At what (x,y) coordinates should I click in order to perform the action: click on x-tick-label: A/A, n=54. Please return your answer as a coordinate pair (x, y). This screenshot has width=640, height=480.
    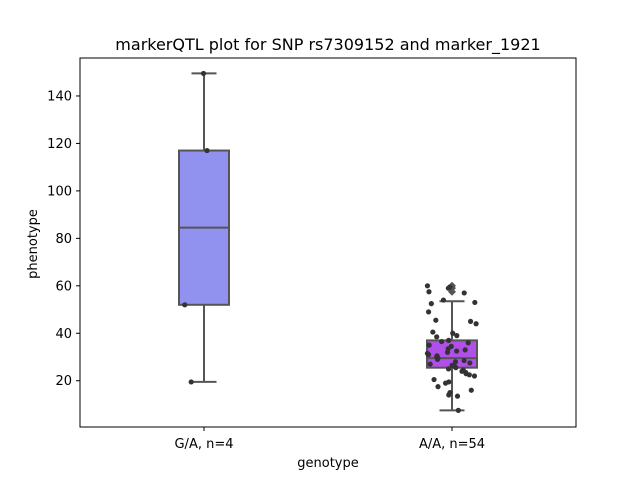
    Looking at the image, I should click on (452, 444).